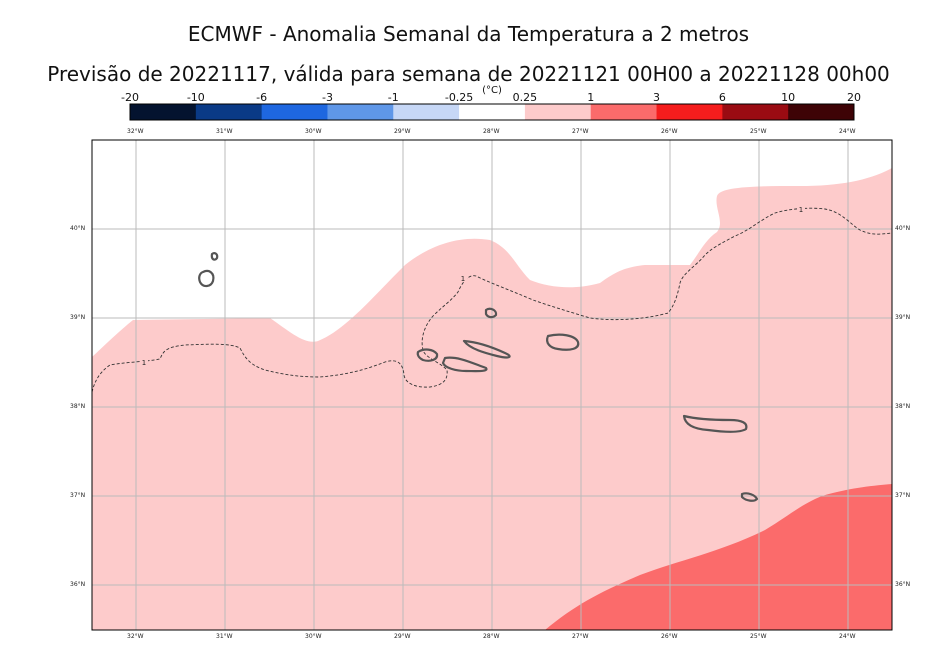 The image size is (937, 663). What do you see at coordinates (749, 497) in the screenshot?
I see `island-santa-maria` at bounding box center [749, 497].